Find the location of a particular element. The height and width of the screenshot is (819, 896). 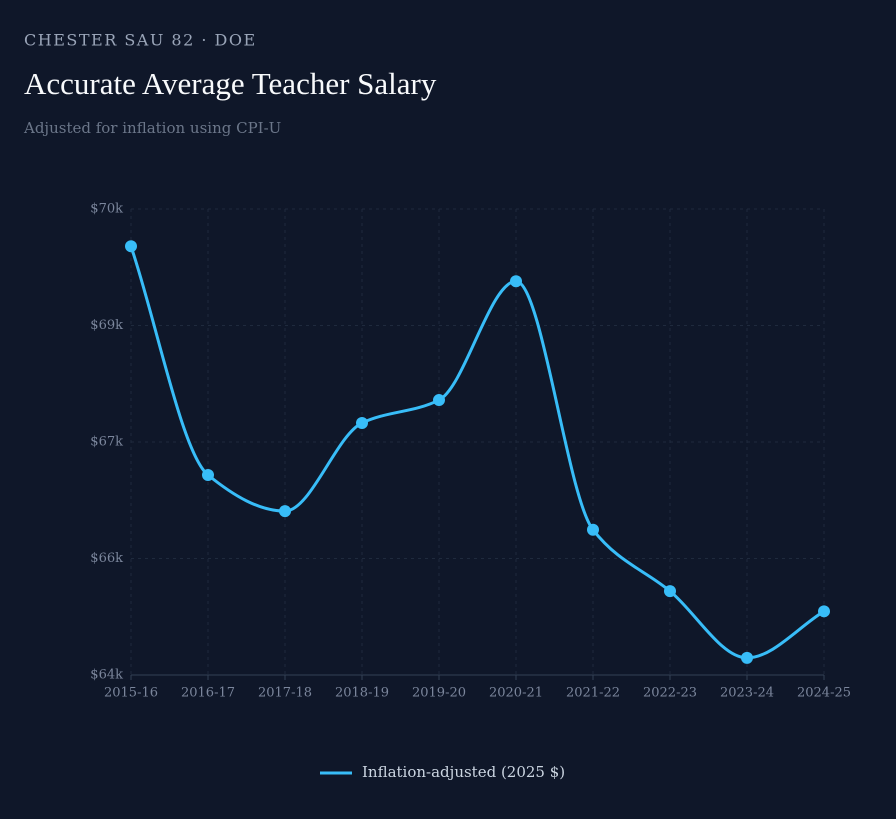

y-tick-label: $66k is located at coordinates (106, 558).